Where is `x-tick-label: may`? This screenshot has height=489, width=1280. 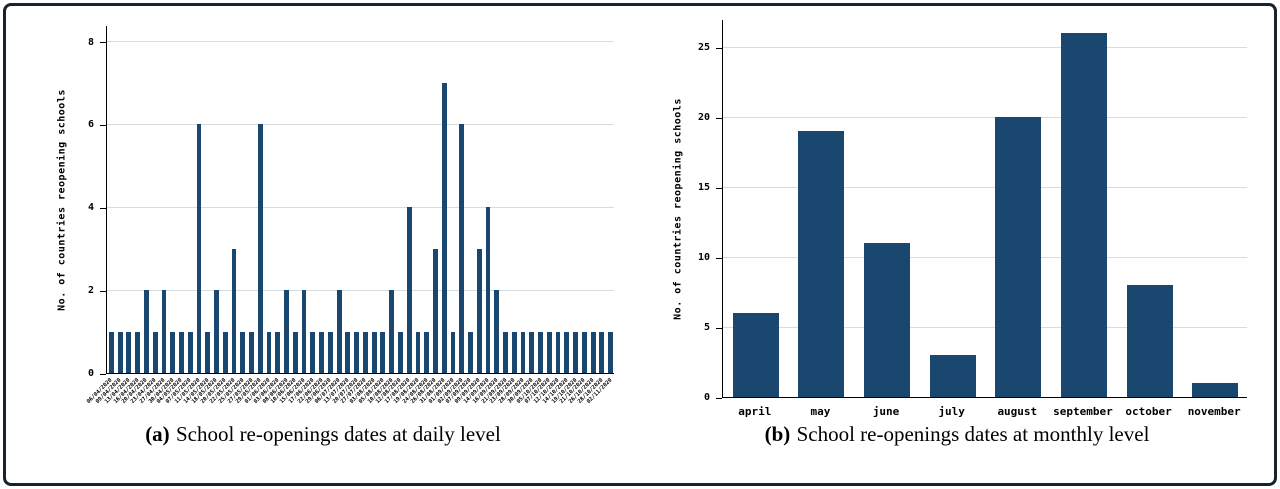
x-tick-label: may is located at coordinates (820, 411).